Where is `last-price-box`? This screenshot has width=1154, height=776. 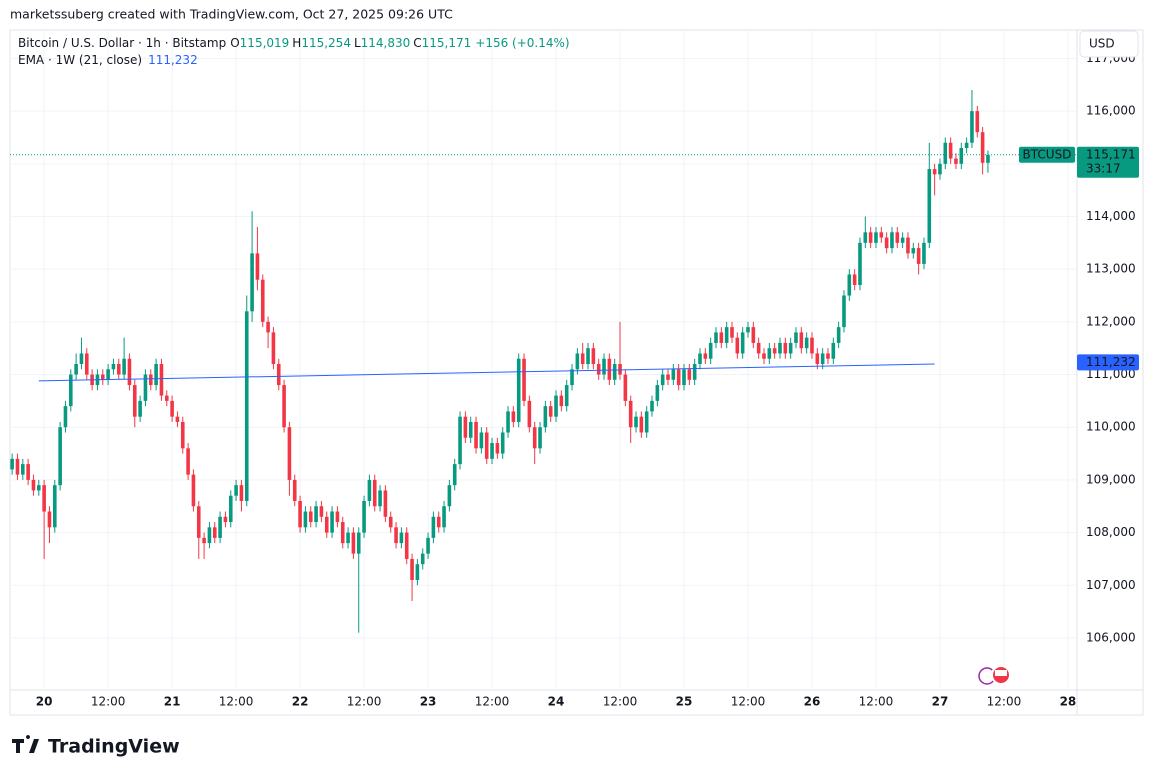
last-price-box is located at coordinates (1108, 162).